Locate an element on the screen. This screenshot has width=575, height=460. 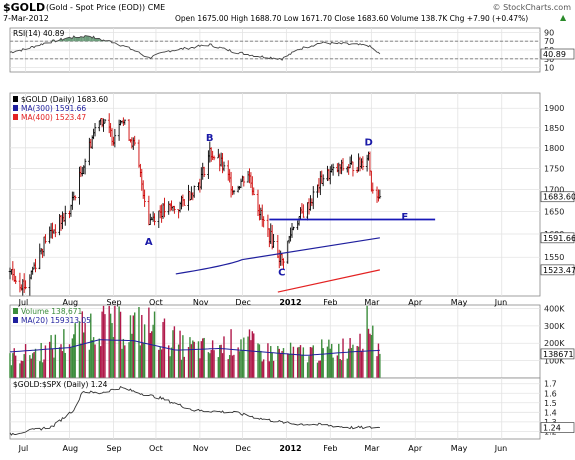
legend-swatch-vol is located at coordinates (15, 320).